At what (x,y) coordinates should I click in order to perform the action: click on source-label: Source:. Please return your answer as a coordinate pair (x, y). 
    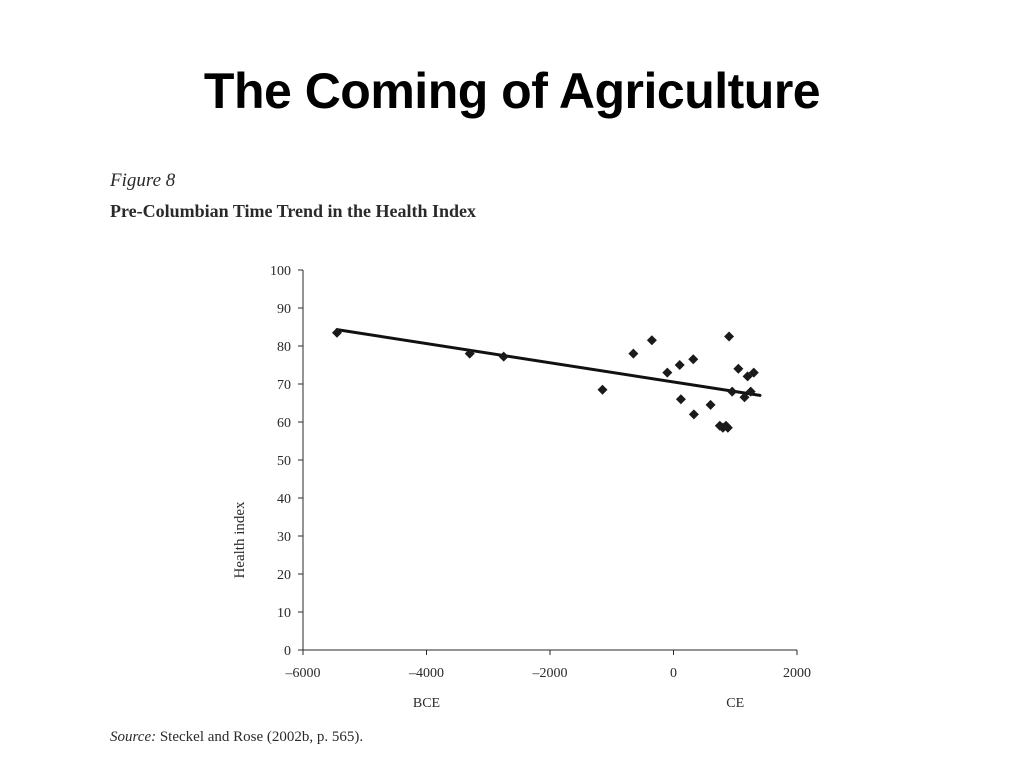
    Looking at the image, I should click on (133, 737).